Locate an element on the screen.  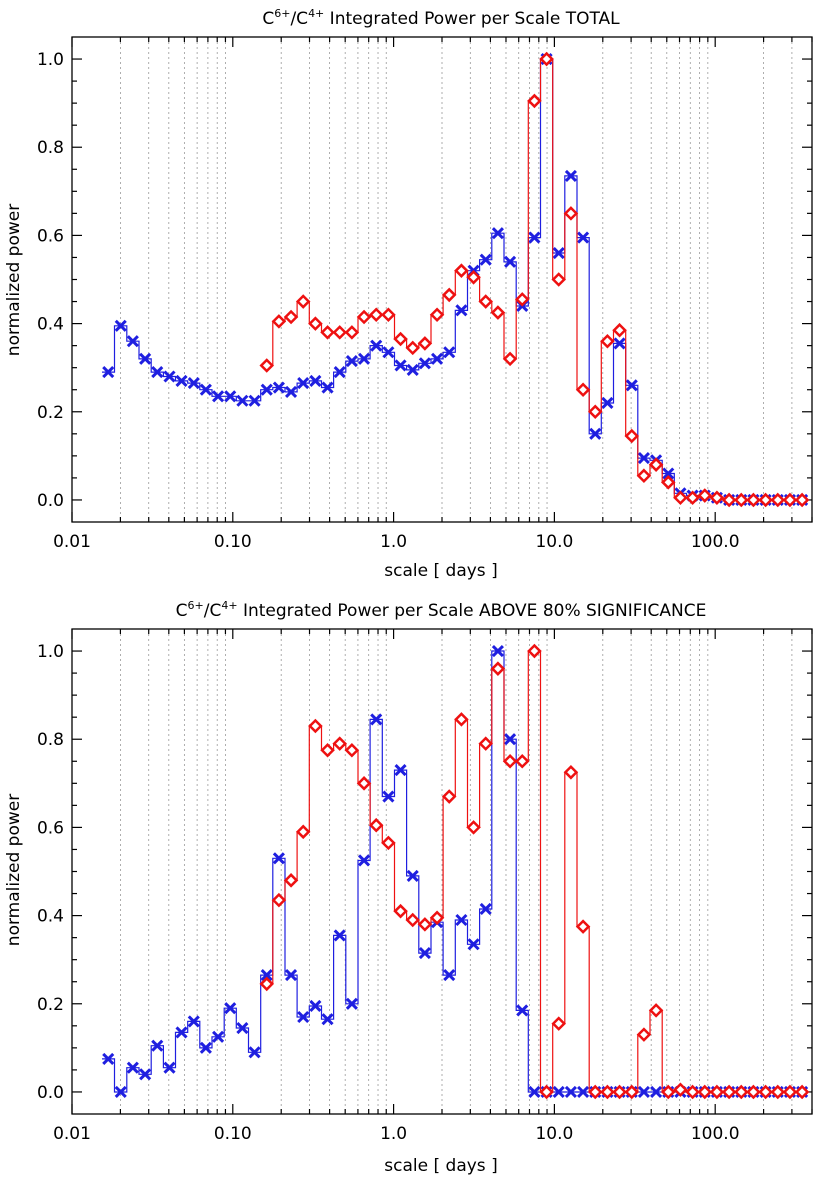
bottom-y-tick-label: 0.4 is located at coordinates (50, 917).